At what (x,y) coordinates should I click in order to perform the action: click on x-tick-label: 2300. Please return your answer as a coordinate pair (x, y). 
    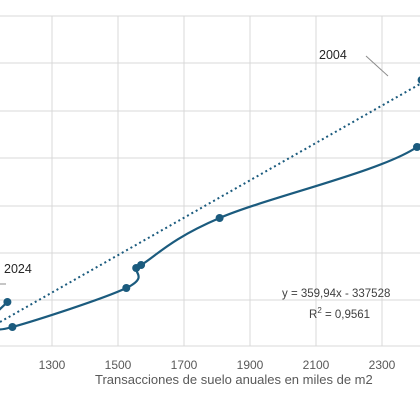
    Looking at the image, I should click on (382, 365).